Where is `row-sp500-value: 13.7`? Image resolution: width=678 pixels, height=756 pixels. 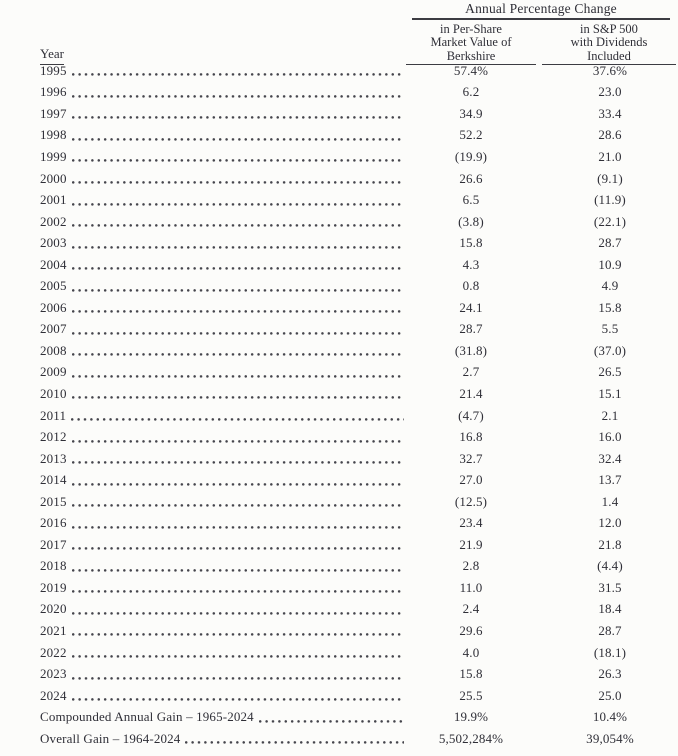 row-sp500-value: 13.7 is located at coordinates (610, 480).